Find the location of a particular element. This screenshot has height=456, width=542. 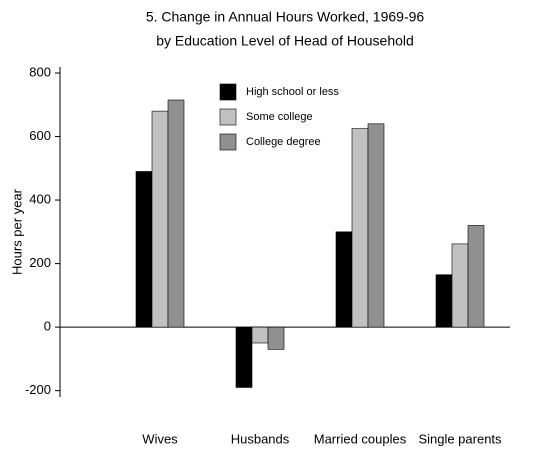

y-tick-label: 400 is located at coordinates (40, 198).